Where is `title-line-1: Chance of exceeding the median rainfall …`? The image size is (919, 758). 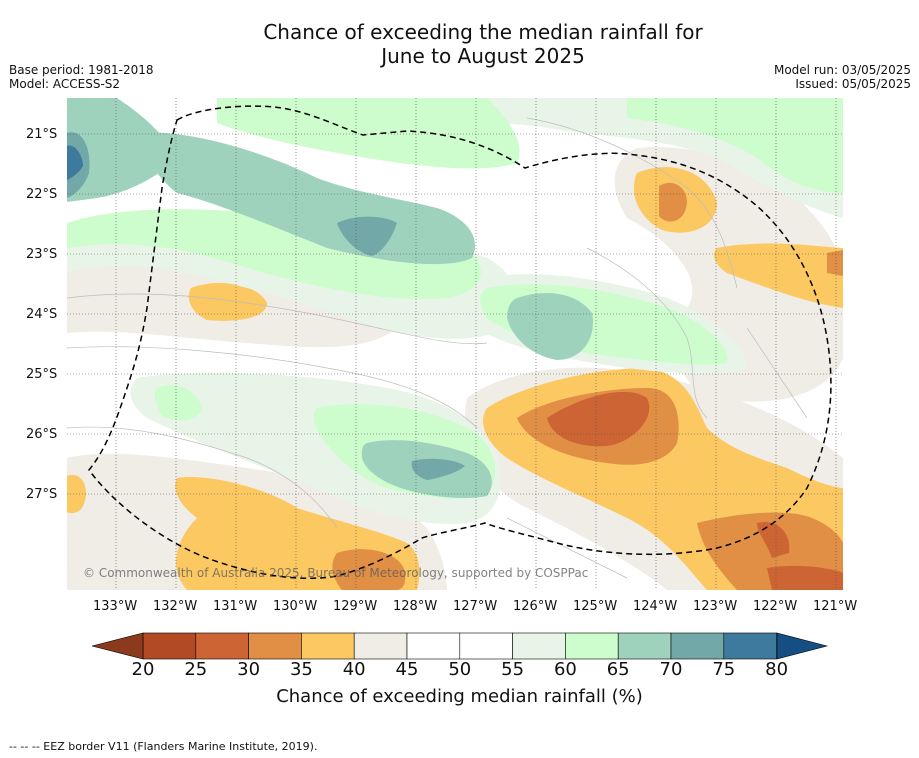 title-line-1: Chance of exceeding the median rainfall … is located at coordinates (483, 32).